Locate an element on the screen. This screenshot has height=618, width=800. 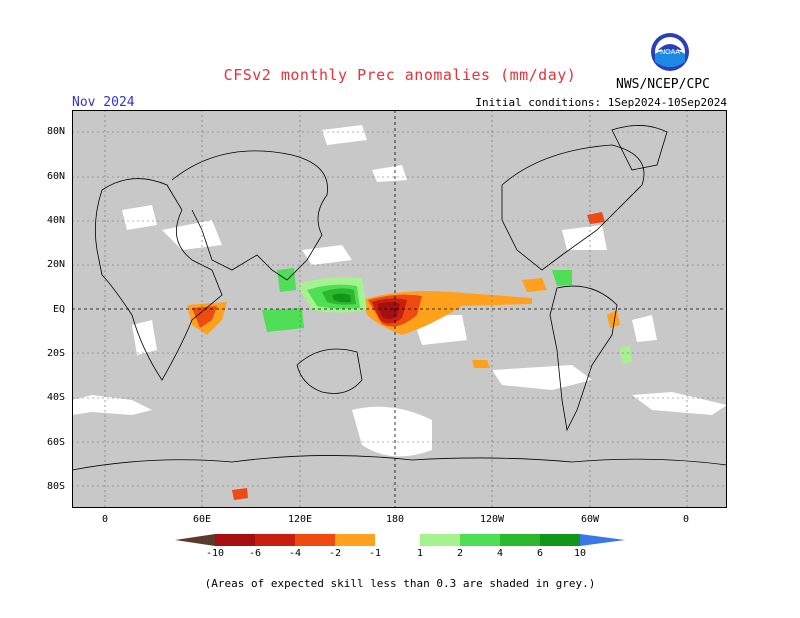
colorbar-label: 4 is located at coordinates (500, 553).